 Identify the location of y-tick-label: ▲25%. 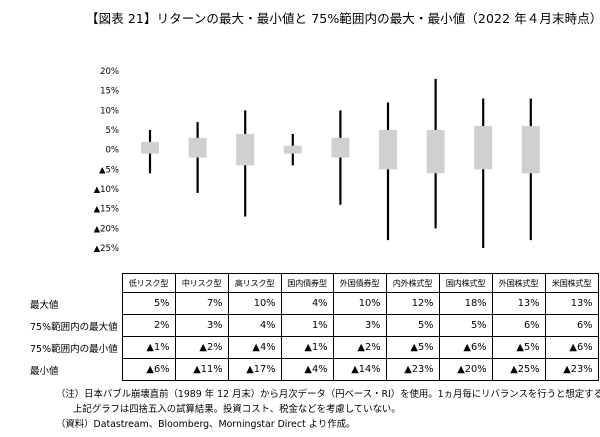
(106, 249).